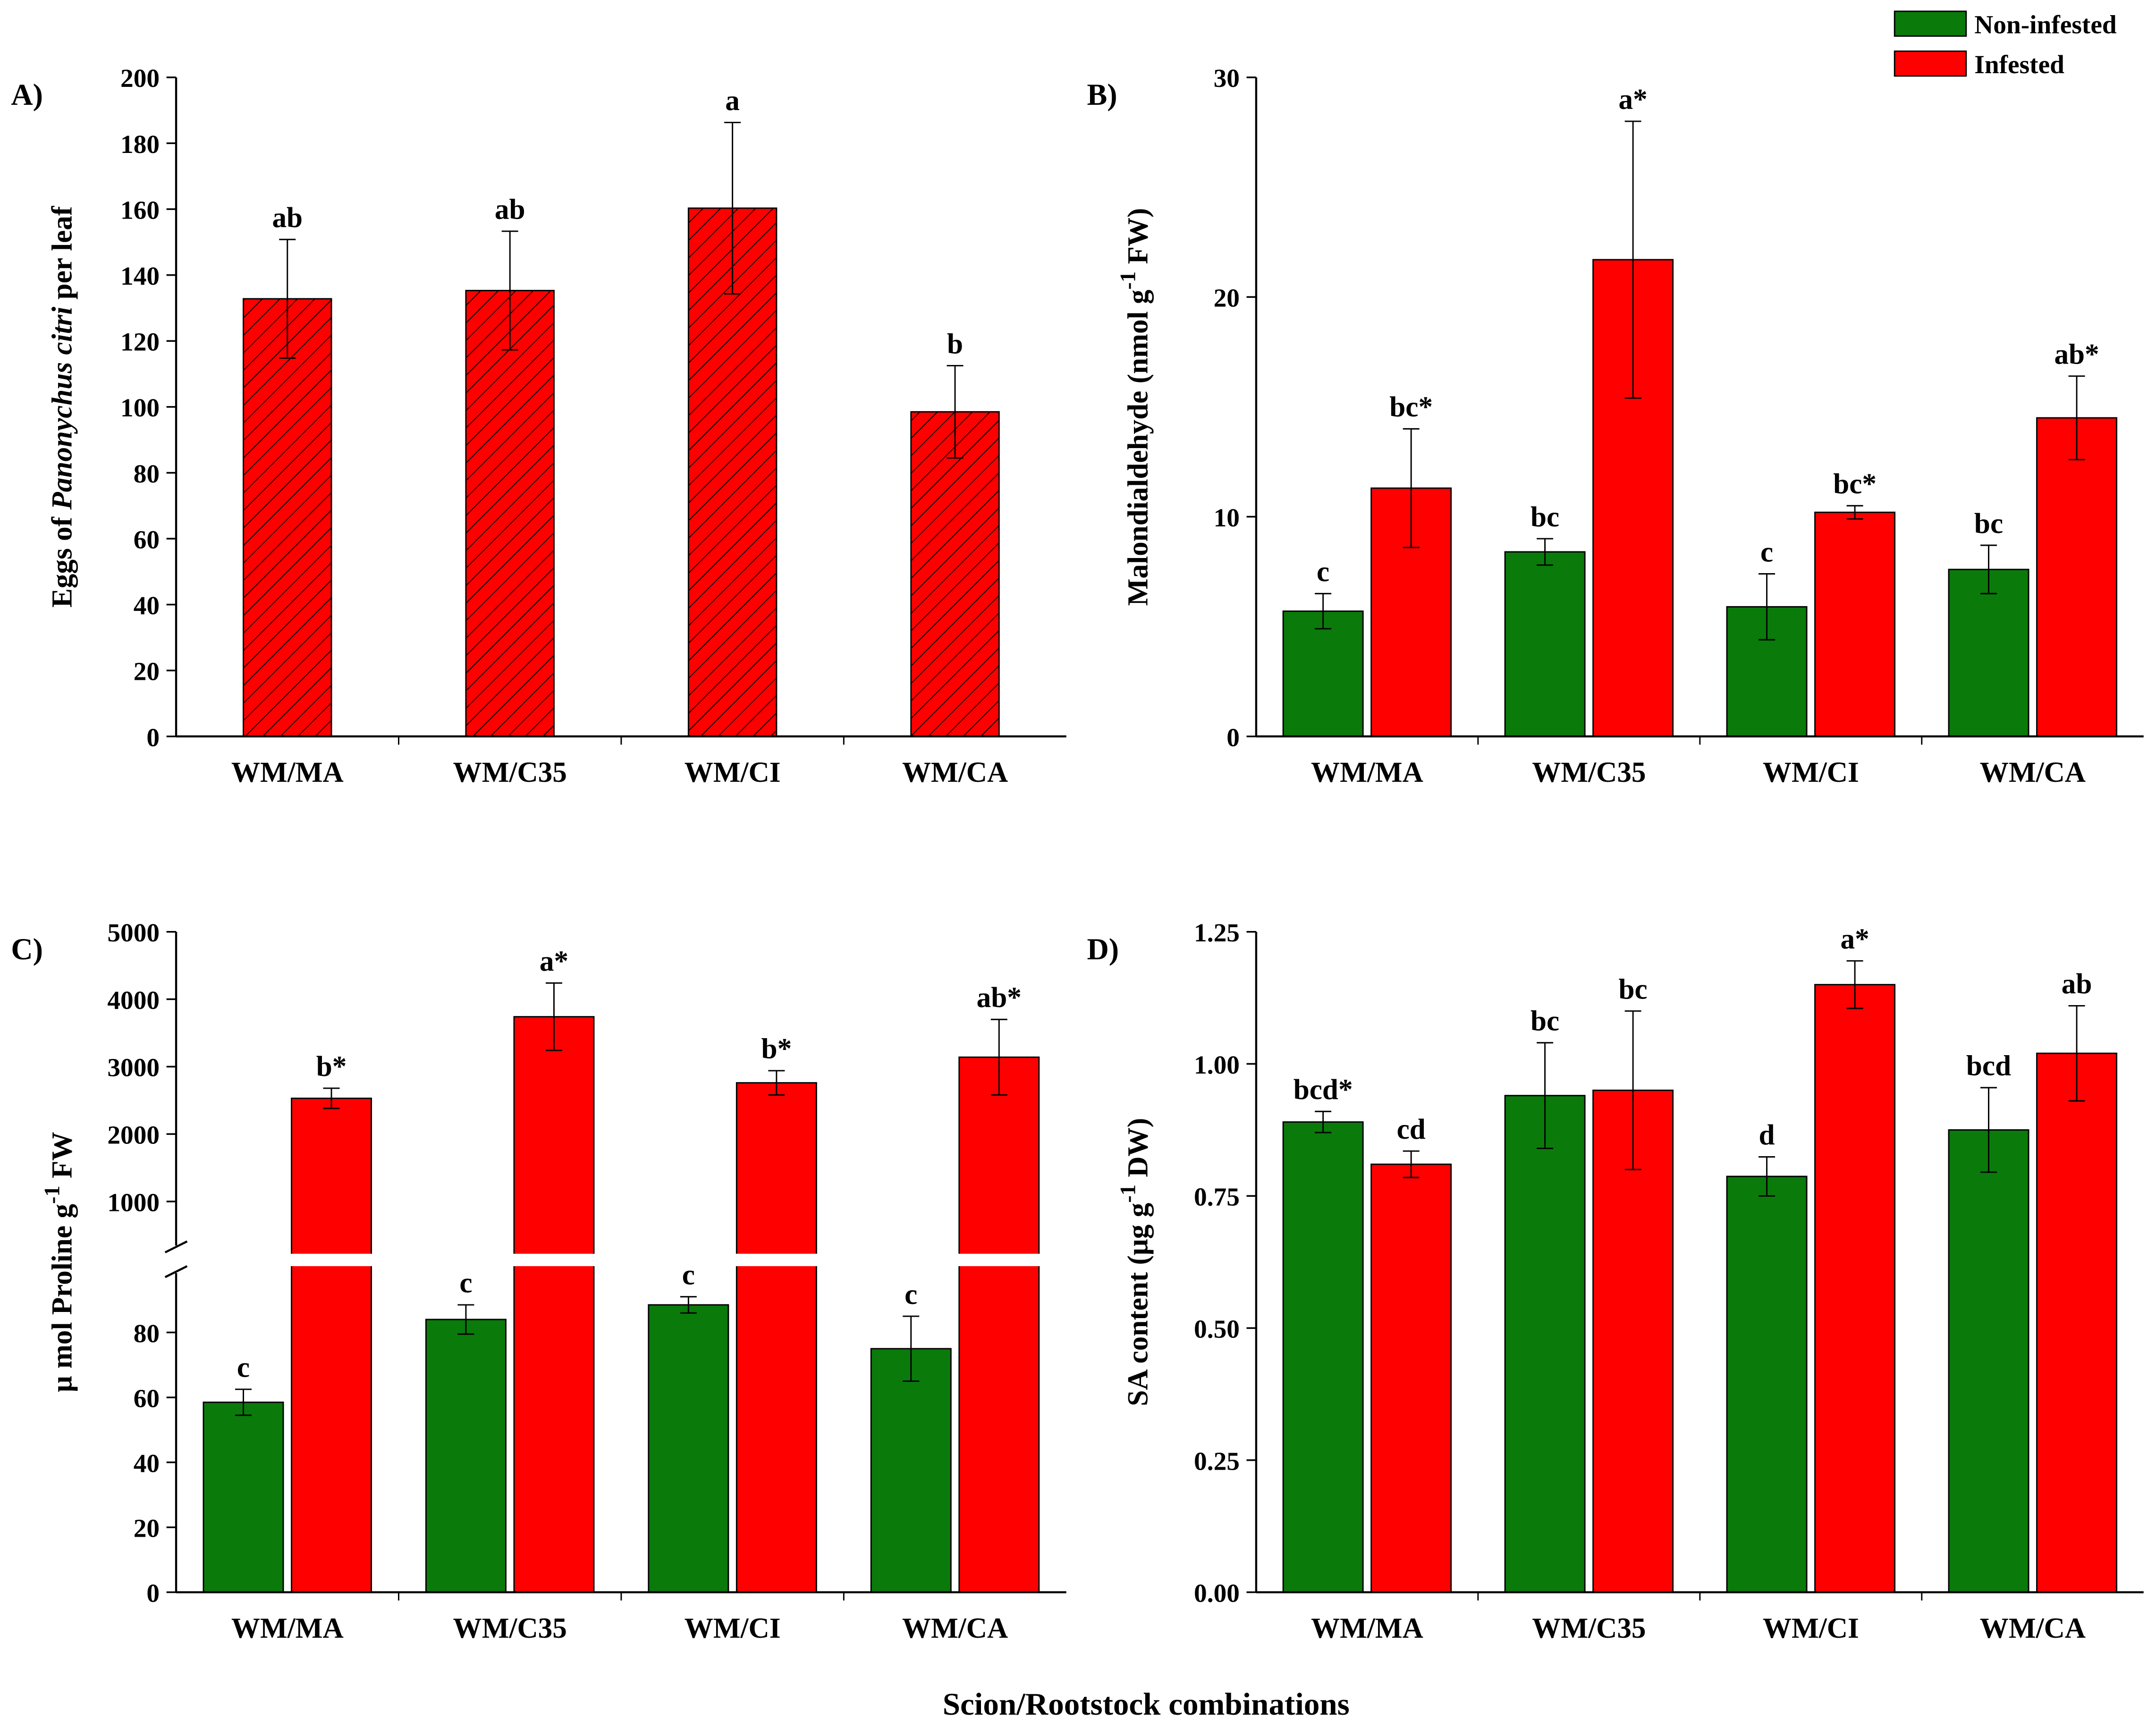 The width and height of the screenshot is (2156, 1726). Describe the element at coordinates (1102, 94) in the screenshot. I see `panel-label: B)` at that location.